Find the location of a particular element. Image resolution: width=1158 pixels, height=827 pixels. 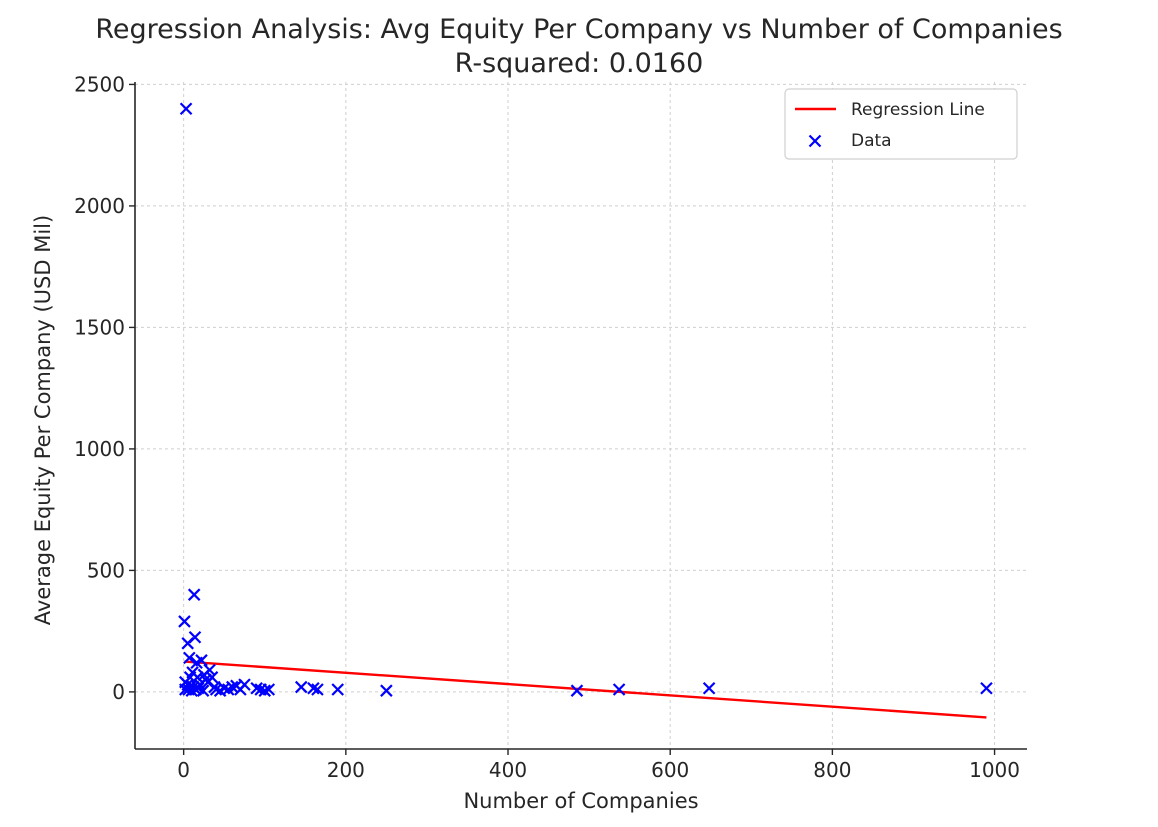

legend: Regression Line Data is located at coordinates (901, 124).